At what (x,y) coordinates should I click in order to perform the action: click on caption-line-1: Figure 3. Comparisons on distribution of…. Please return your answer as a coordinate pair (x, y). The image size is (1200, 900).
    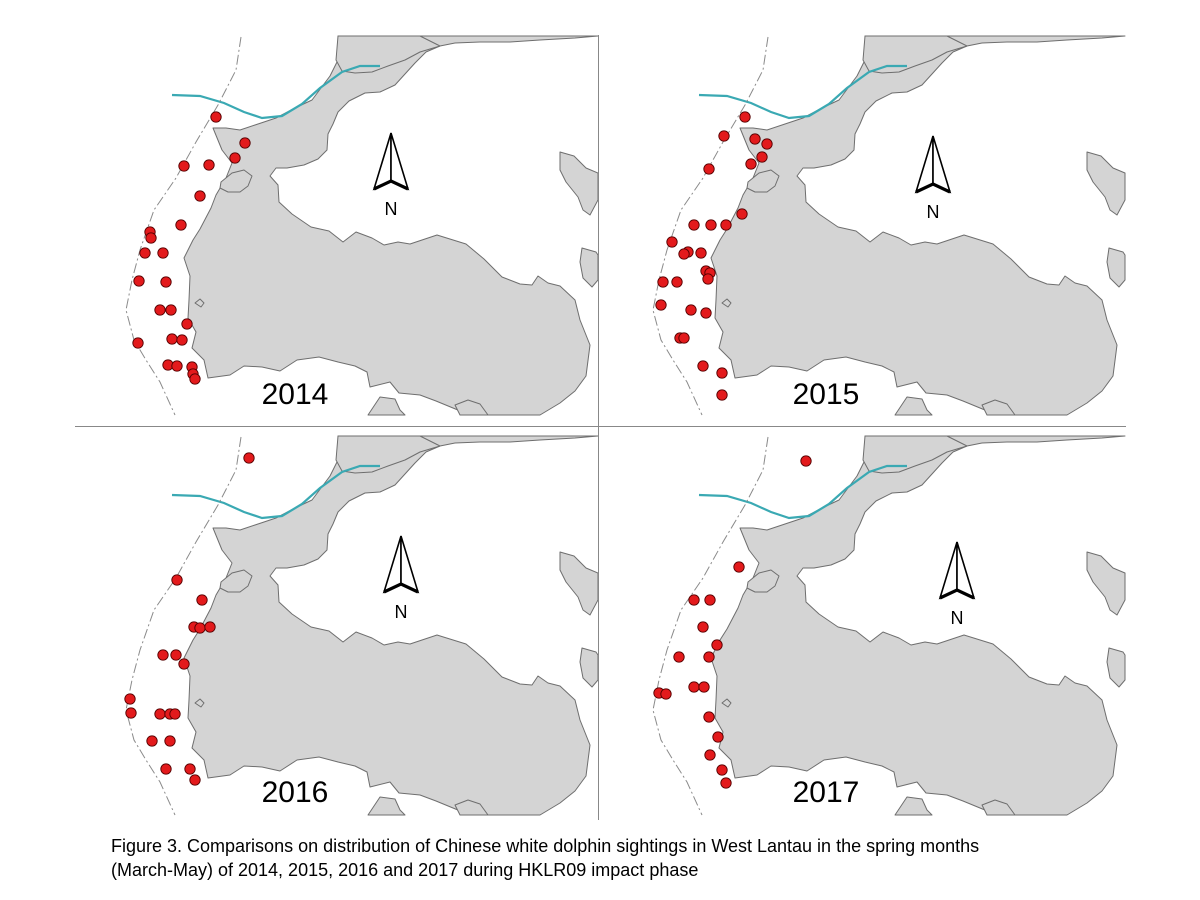
    Looking at the image, I should click on (545, 846).